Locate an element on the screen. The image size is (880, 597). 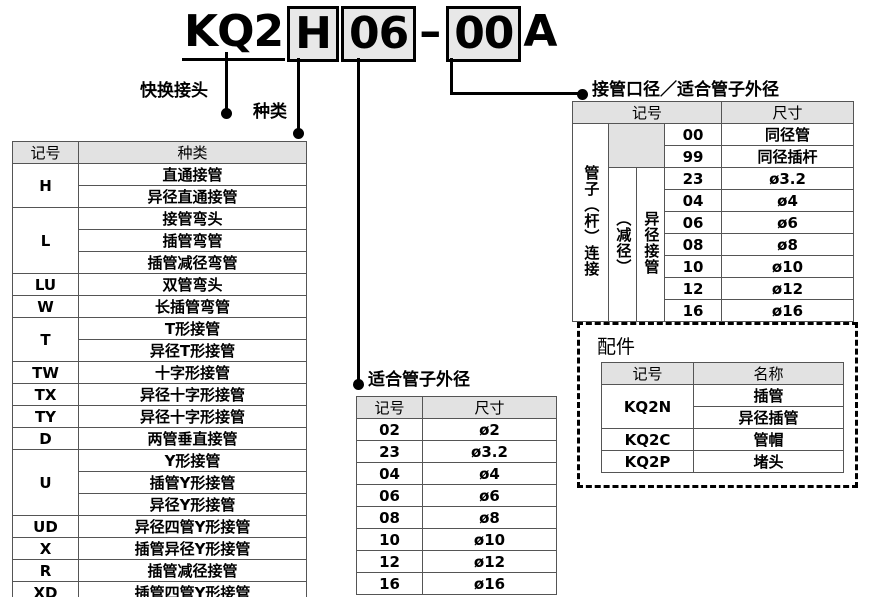
table-row: 23 ø3.2 is located at coordinates (456, 451).